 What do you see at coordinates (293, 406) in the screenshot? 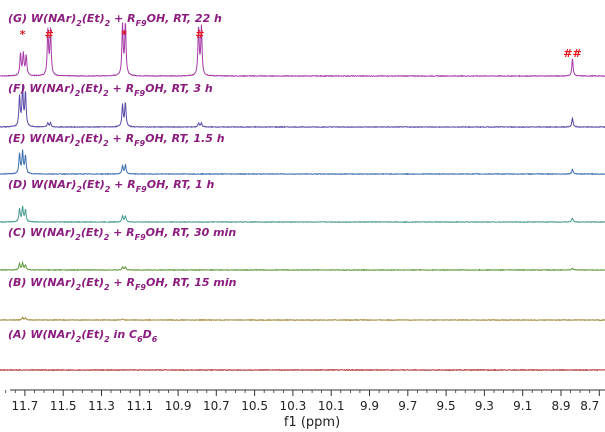
I see `x-tick-label: 10.3` at bounding box center [293, 406].